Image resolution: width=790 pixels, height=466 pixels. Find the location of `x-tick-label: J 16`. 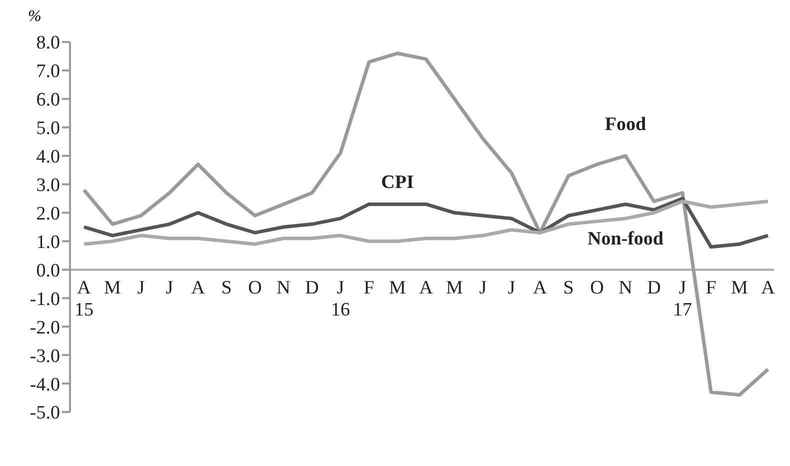

x-tick-label: J 16 is located at coordinates (340, 299).